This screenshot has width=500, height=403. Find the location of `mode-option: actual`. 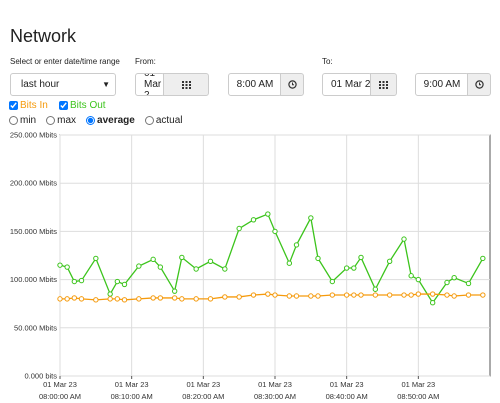

mode-option: actual is located at coordinates (163, 120).